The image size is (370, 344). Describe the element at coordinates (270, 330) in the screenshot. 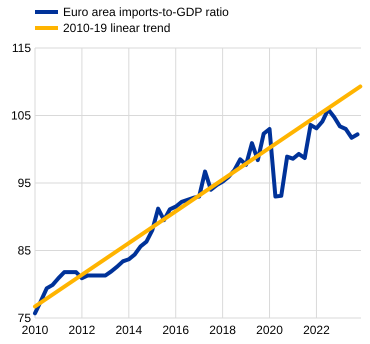

I see `x-tick-label: 2020` at that location.